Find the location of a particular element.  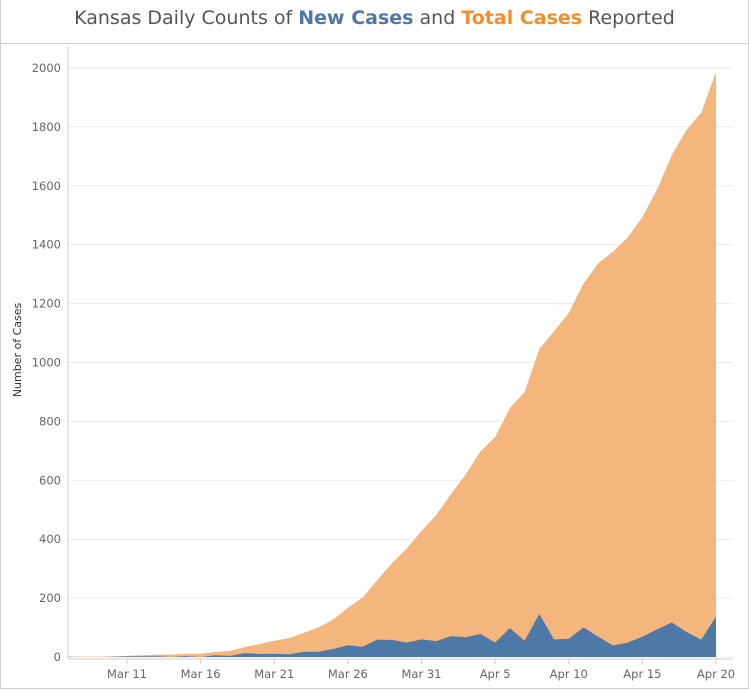

y-tick-label: 1600 is located at coordinates (46, 186).